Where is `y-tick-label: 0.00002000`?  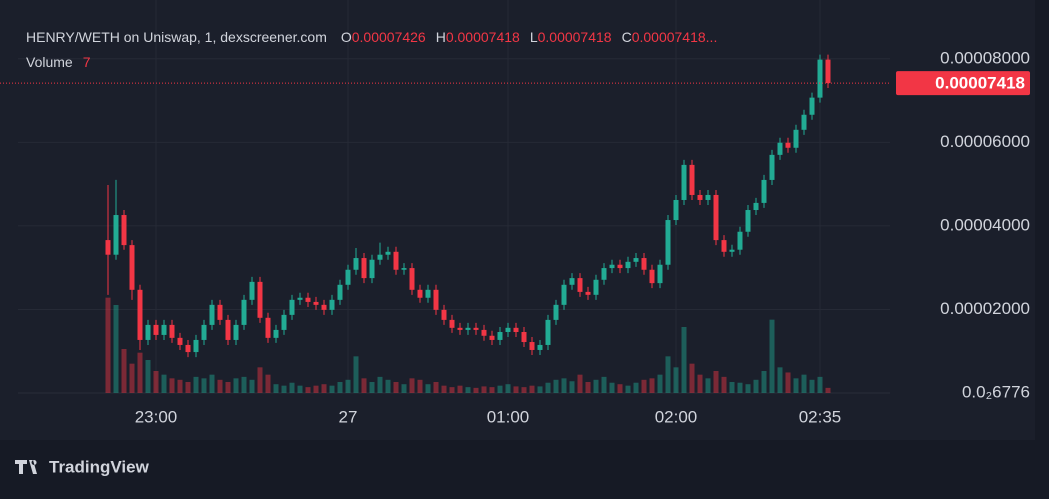
y-tick-label: 0.00002000 is located at coordinates (985, 308).